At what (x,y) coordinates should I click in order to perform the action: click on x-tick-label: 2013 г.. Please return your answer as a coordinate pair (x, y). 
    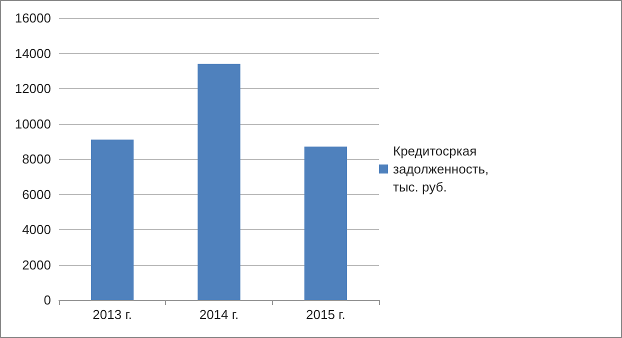
    Looking at the image, I should click on (112, 314).